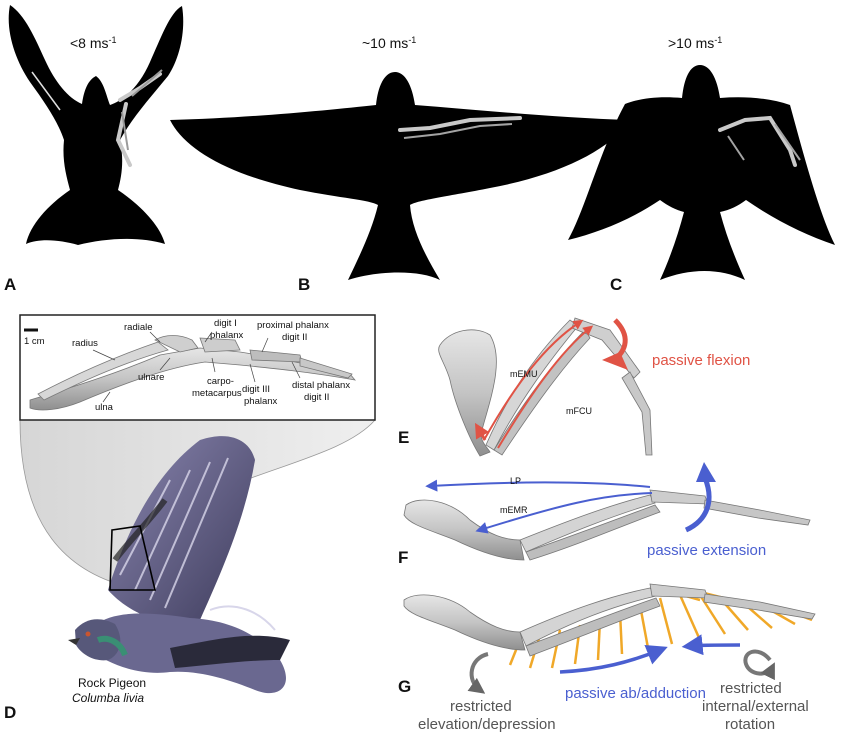 Image resolution: width=850 pixels, height=735 pixels. I want to click on panel-a-speed: <8 ms-1, so click(93, 43).